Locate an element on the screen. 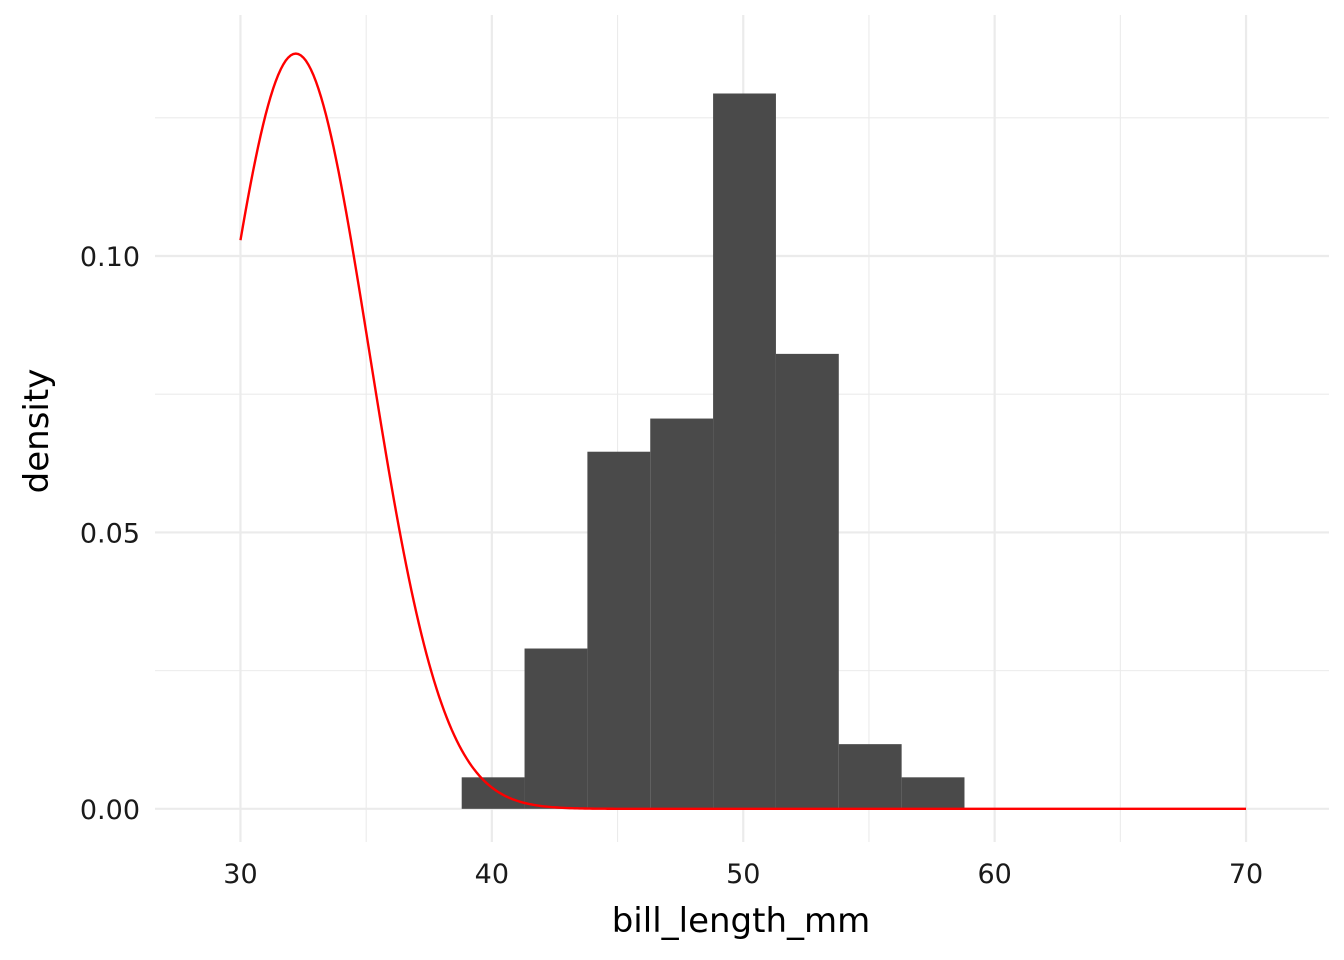  y-tick-label: 0.10 is located at coordinates (110, 257).